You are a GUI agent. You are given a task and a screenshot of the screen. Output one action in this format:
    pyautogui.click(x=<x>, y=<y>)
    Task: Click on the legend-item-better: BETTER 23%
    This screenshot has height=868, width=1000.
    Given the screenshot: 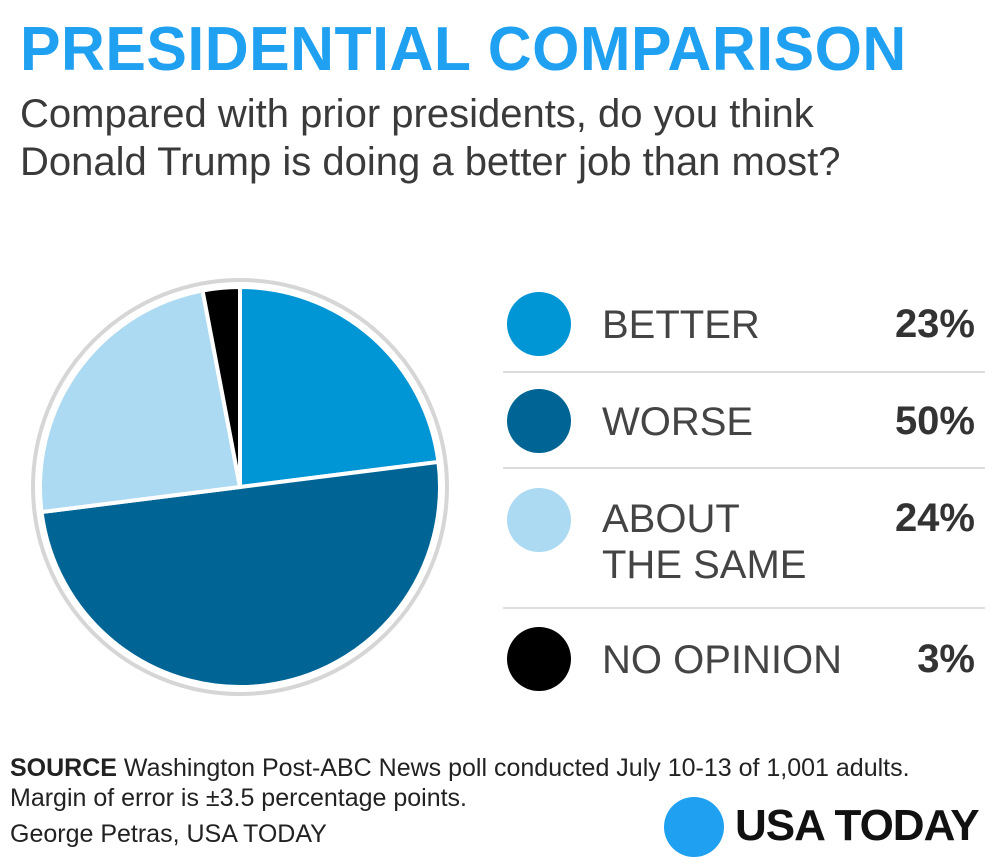 What is the action you would take?
    pyautogui.click(x=744, y=325)
    